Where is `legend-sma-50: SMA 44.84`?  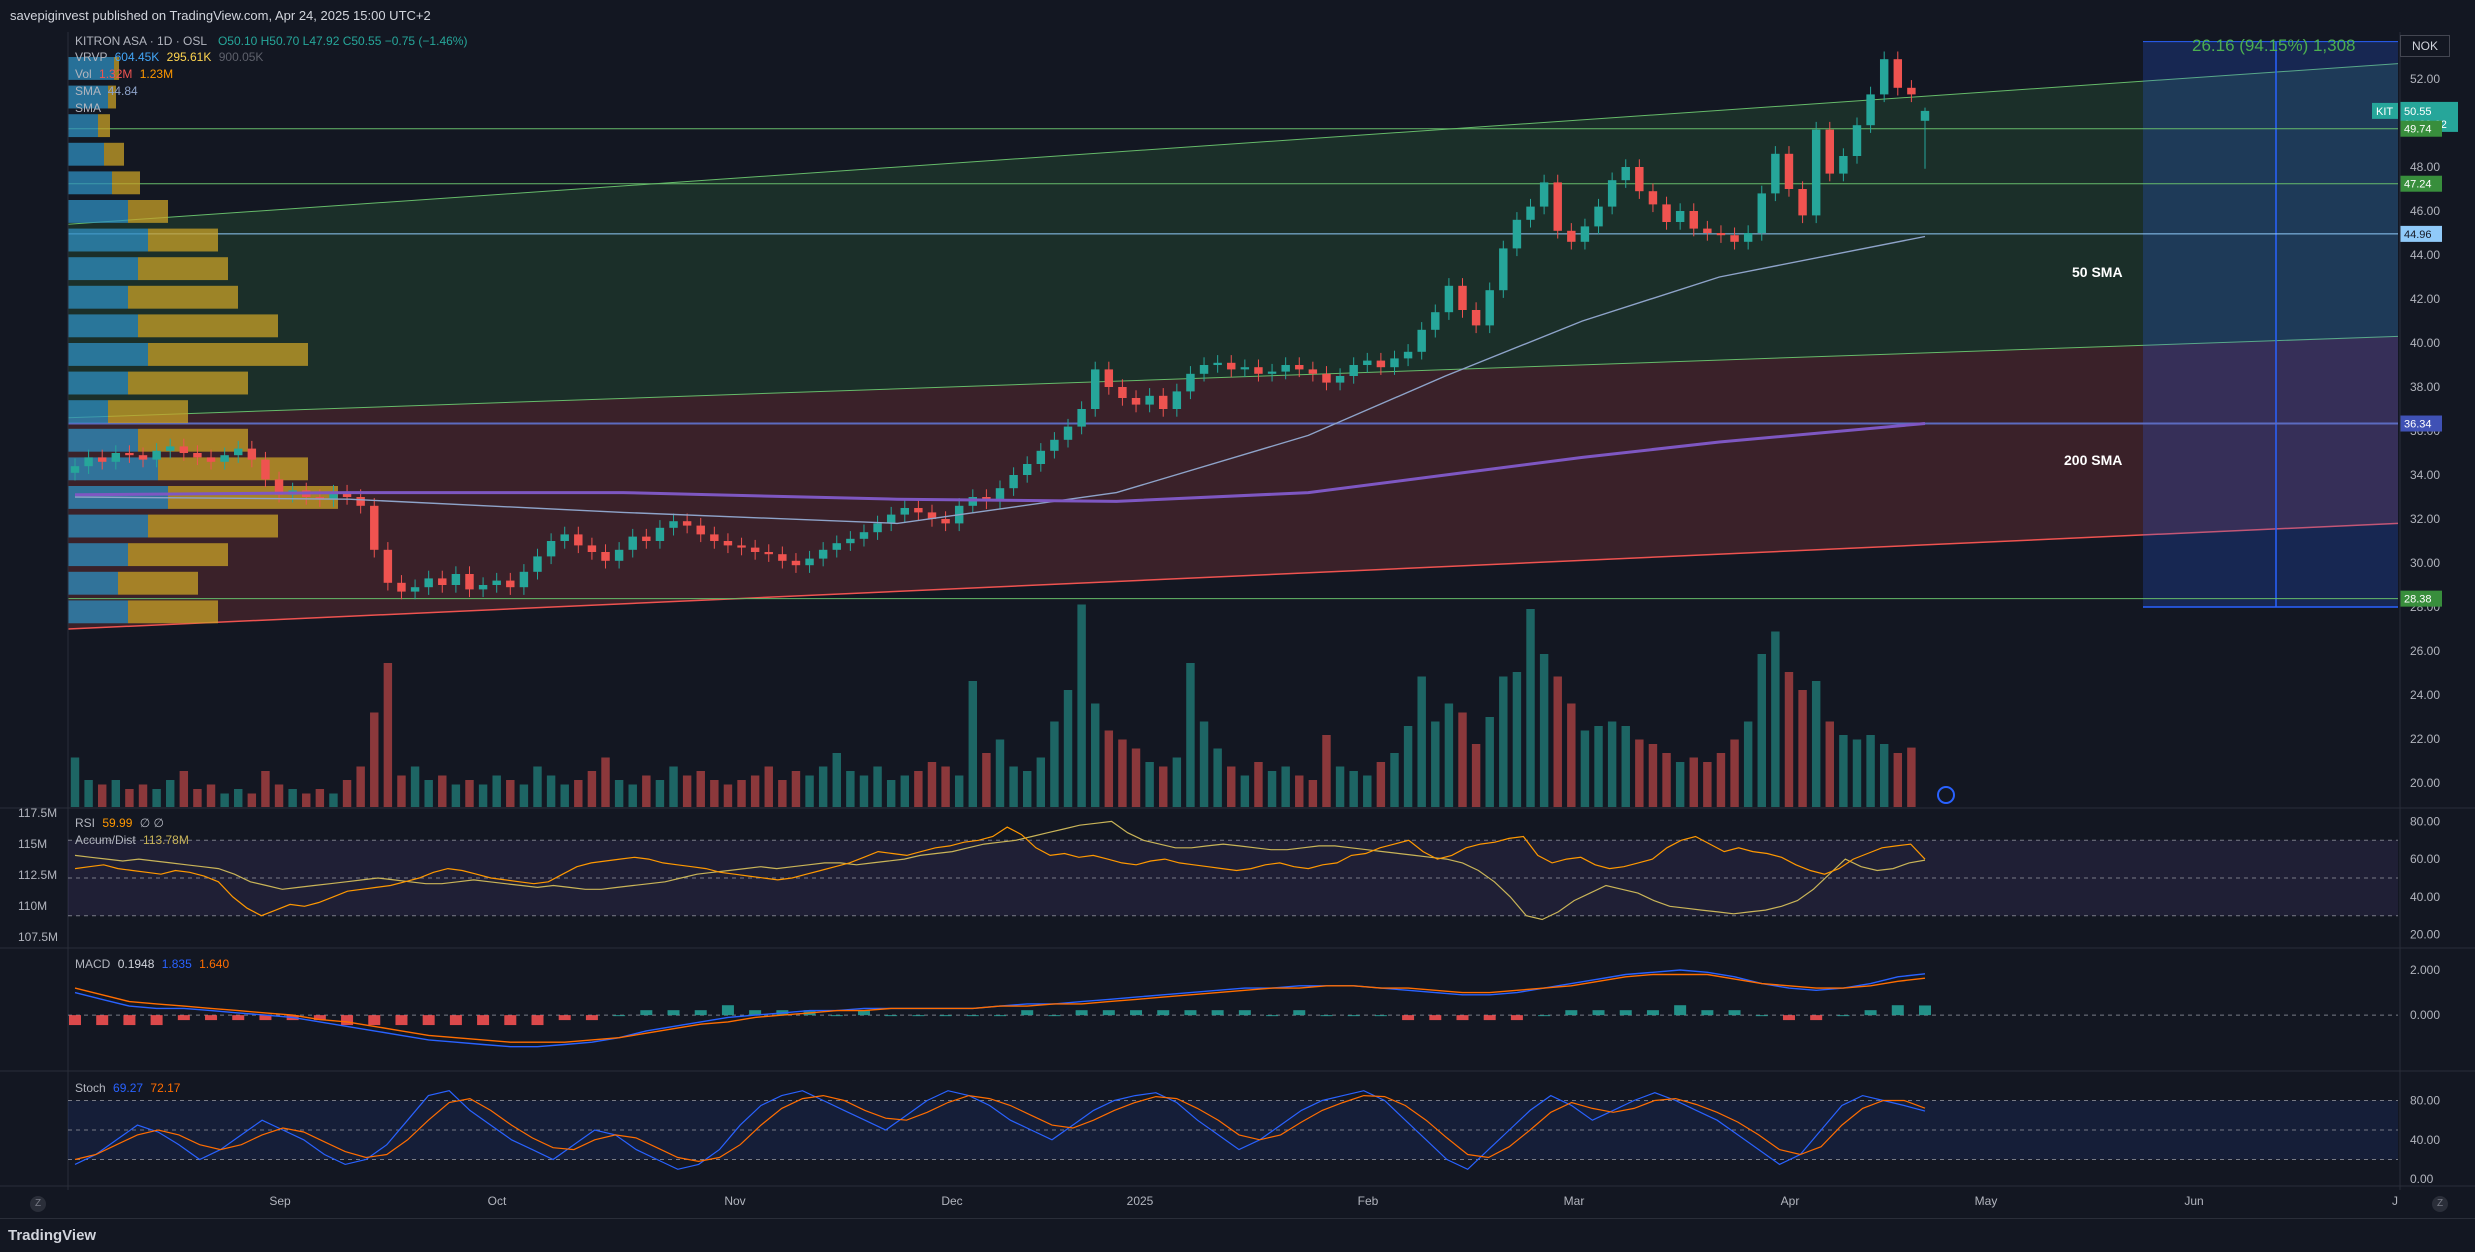
legend-sma-50: SMA 44.84 is located at coordinates (106, 91).